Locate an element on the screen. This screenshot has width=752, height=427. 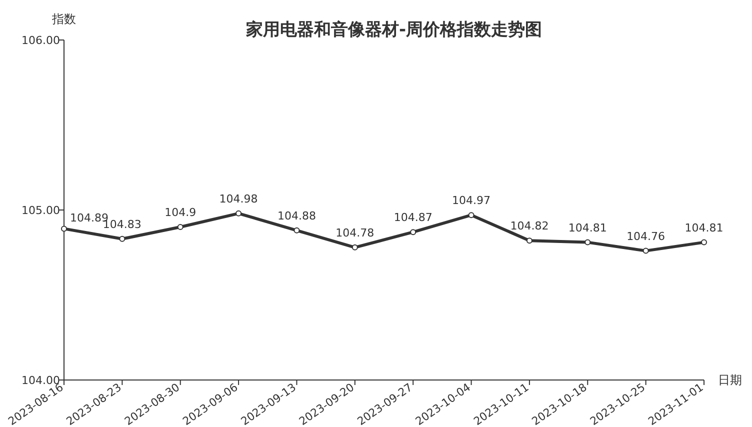
data-label: 104.76 is located at coordinates (646, 236).